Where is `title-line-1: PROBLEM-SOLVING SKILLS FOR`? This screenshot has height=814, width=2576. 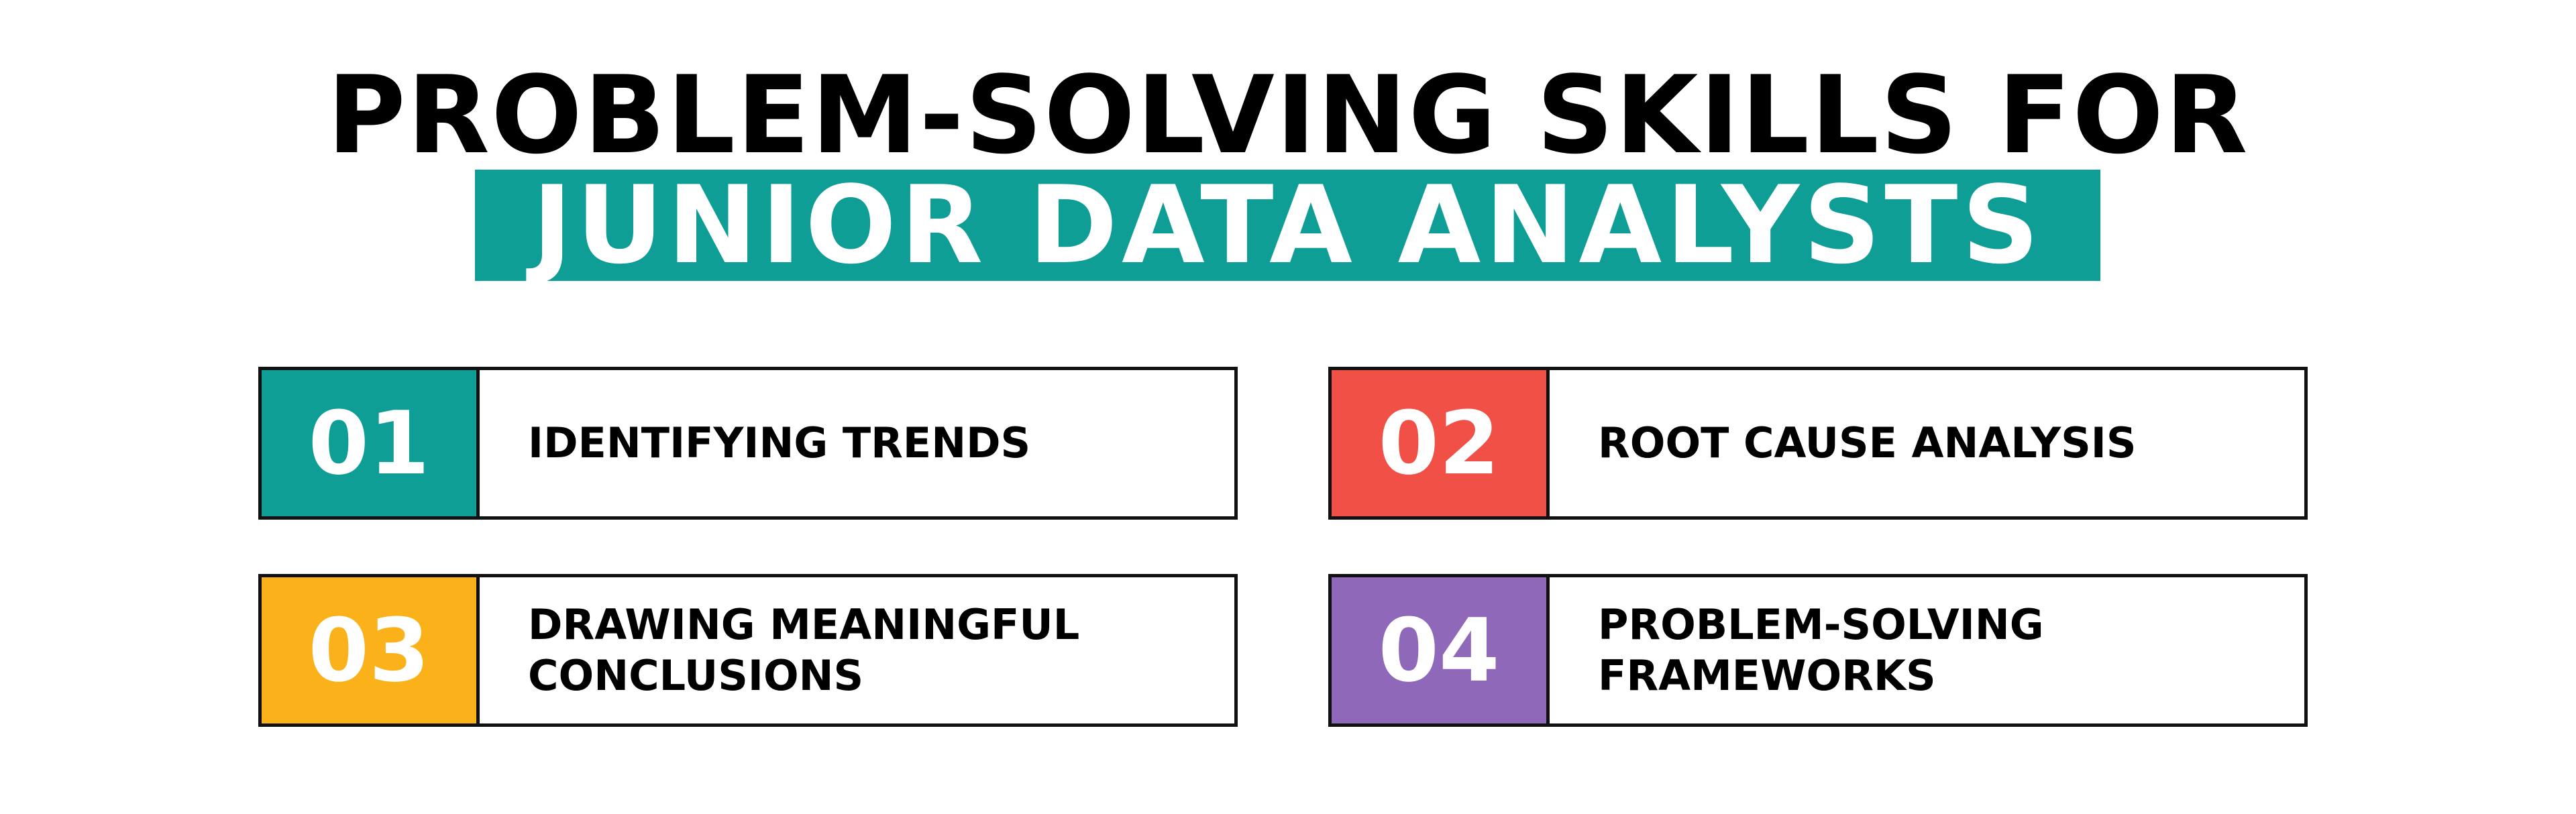
title-line-1: PROBLEM-SOLVING SKILLS FOR is located at coordinates (1288, 115).